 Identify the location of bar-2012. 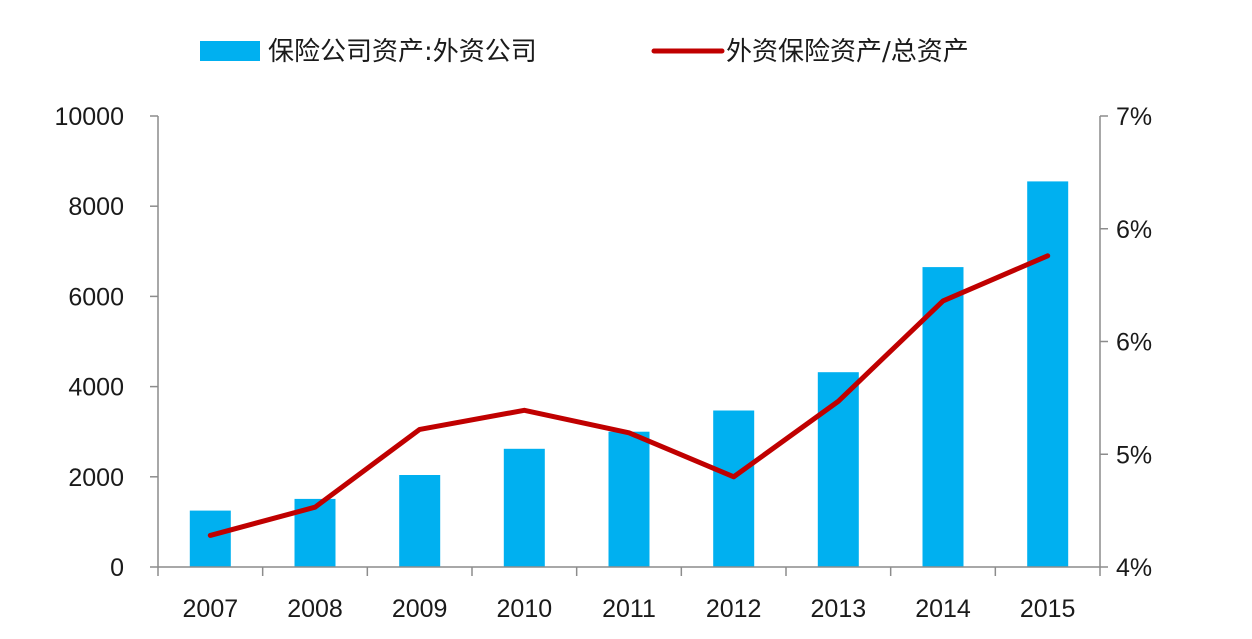
(734, 488).